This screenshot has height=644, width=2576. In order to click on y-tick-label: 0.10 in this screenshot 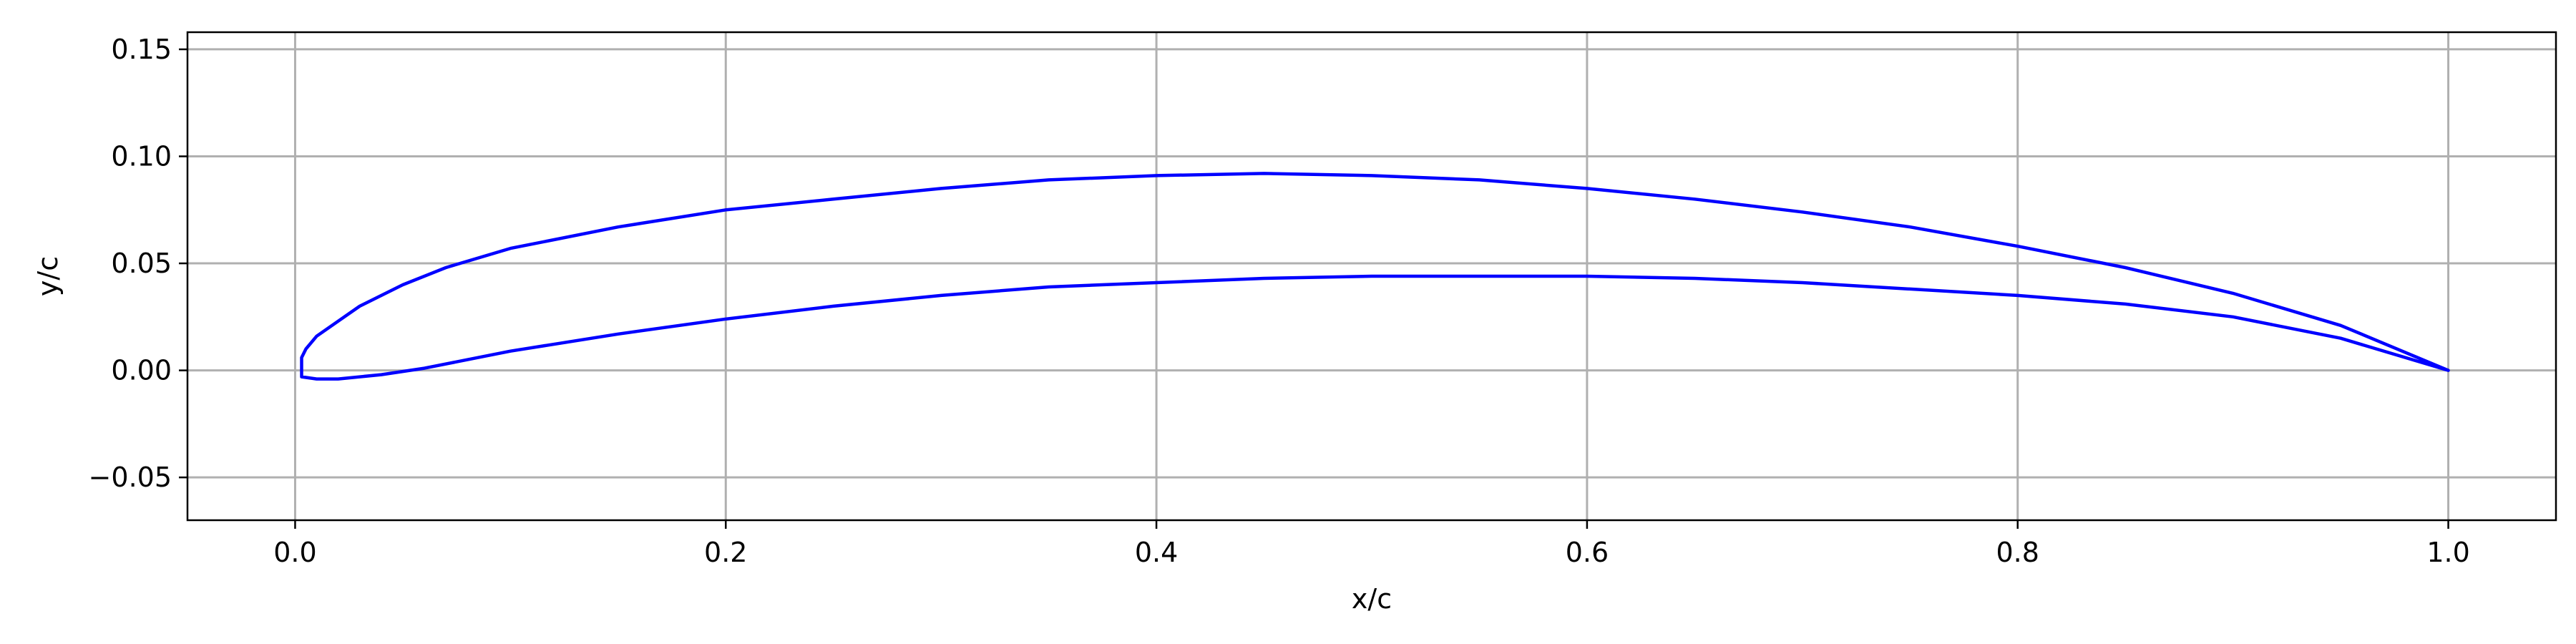, I will do `click(141, 156)`.